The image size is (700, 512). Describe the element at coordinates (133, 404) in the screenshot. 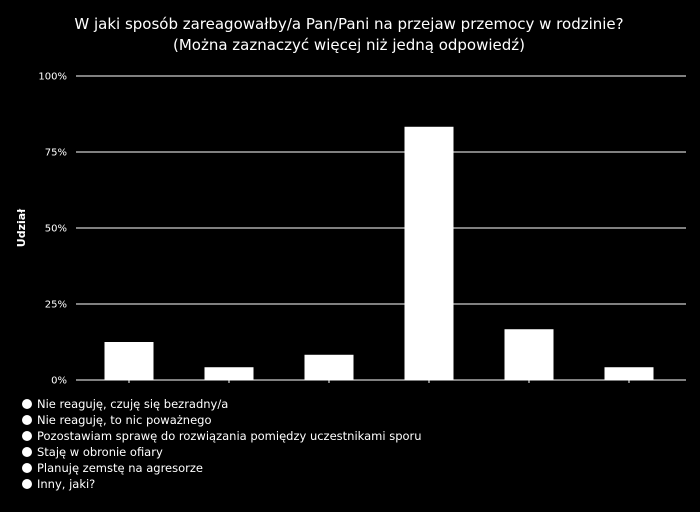

I see `legend-label: Nie reaguję, czuję się bezradny/a` at that location.